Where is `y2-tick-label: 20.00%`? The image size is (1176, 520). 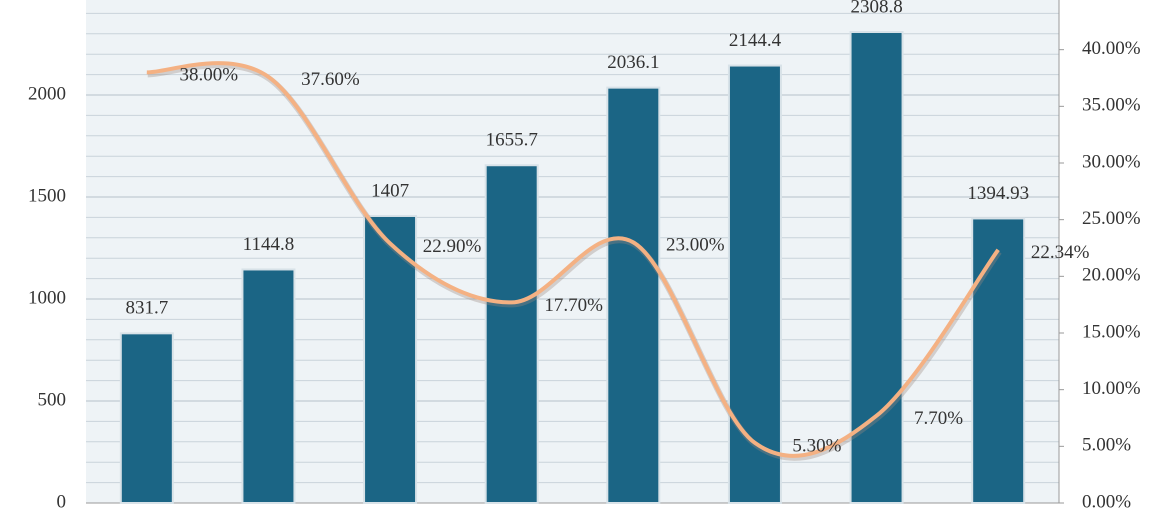
y2-tick-label: 20.00% is located at coordinates (1111, 275).